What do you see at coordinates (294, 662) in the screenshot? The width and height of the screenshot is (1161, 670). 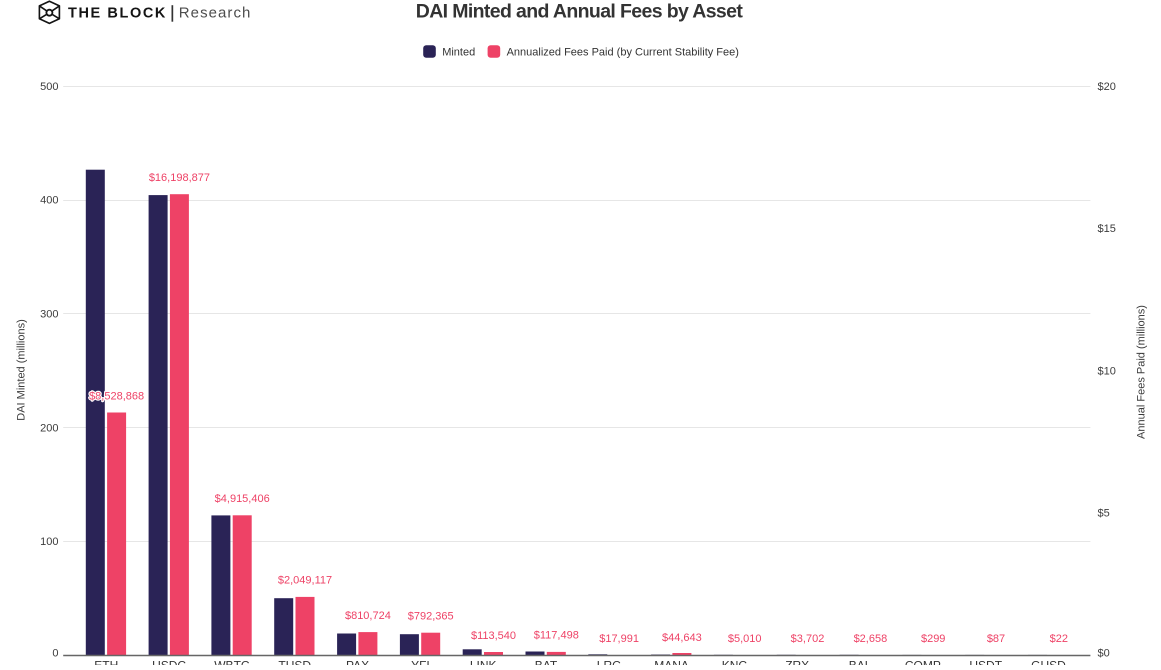 I see `svg-text: TUSD` at bounding box center [294, 662].